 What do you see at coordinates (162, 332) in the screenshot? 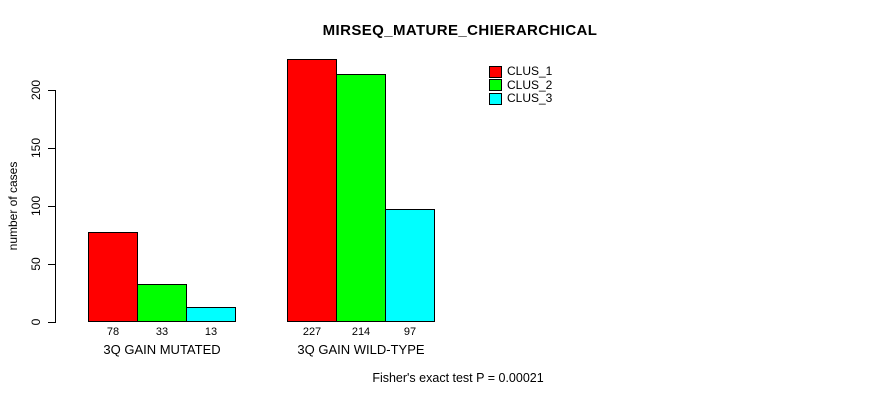
I see `bar-value-label: 33` at bounding box center [162, 332].